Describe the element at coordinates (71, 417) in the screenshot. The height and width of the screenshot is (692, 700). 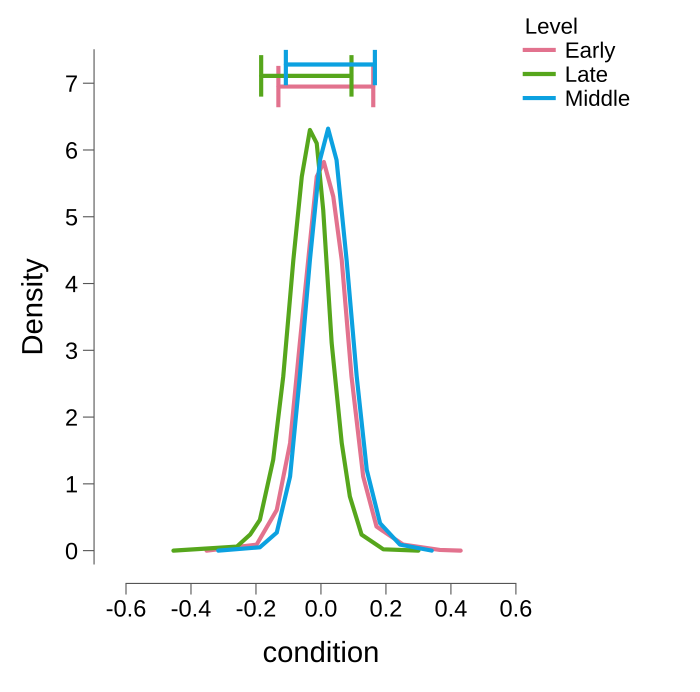
I see `y-tick-label: 2` at that location.